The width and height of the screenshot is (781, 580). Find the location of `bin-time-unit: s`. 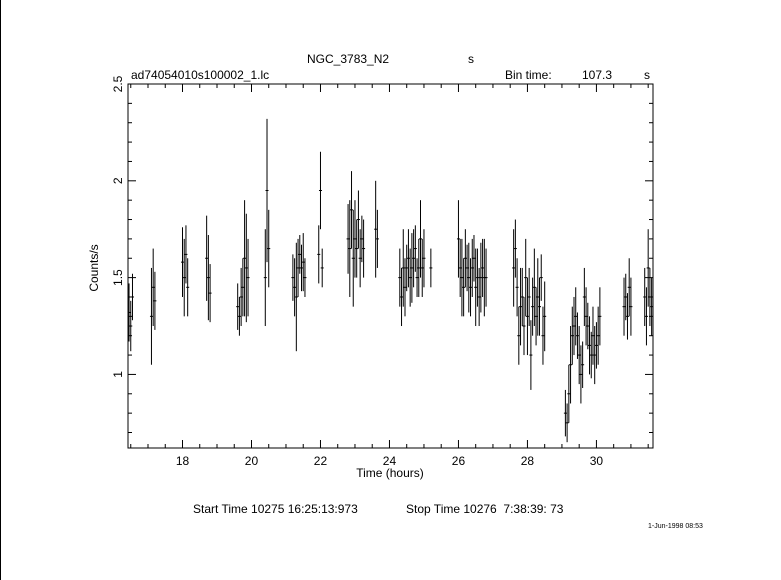

bin-time-unit: s is located at coordinates (647, 75).